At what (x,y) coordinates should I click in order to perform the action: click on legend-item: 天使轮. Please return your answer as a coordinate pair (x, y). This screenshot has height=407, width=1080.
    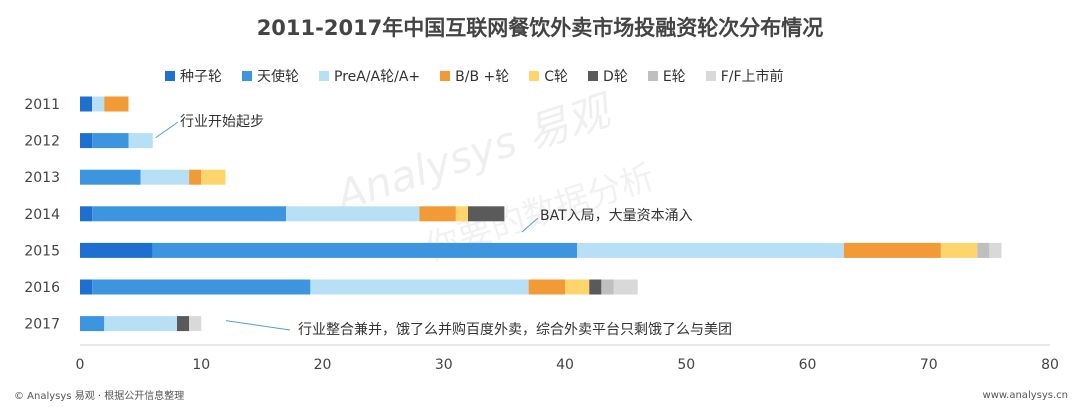
    Looking at the image, I should click on (270, 76).